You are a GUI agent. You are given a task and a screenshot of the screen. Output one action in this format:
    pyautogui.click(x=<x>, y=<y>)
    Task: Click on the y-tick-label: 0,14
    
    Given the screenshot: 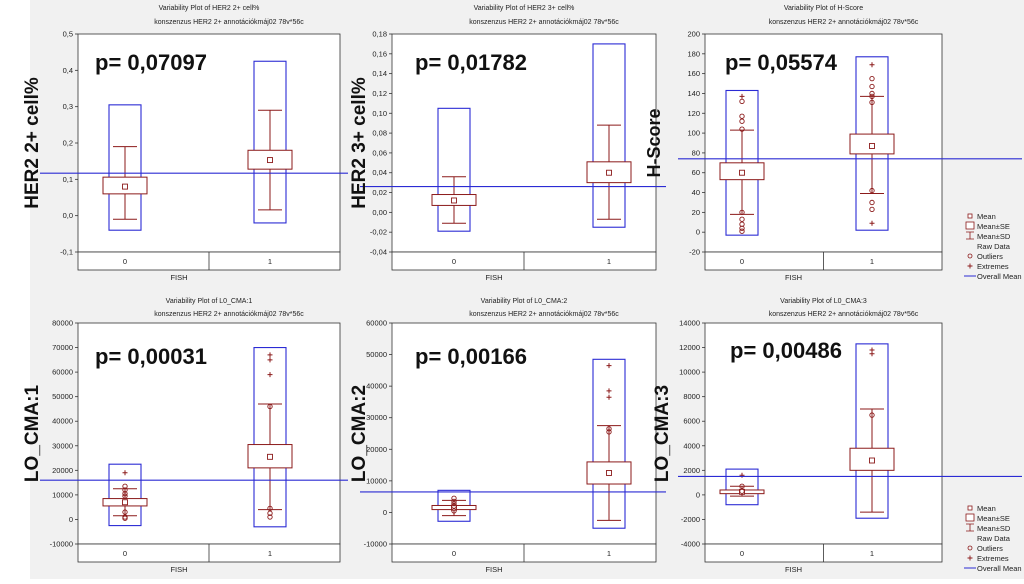 What is the action you would take?
    pyautogui.click(x=379, y=73)
    